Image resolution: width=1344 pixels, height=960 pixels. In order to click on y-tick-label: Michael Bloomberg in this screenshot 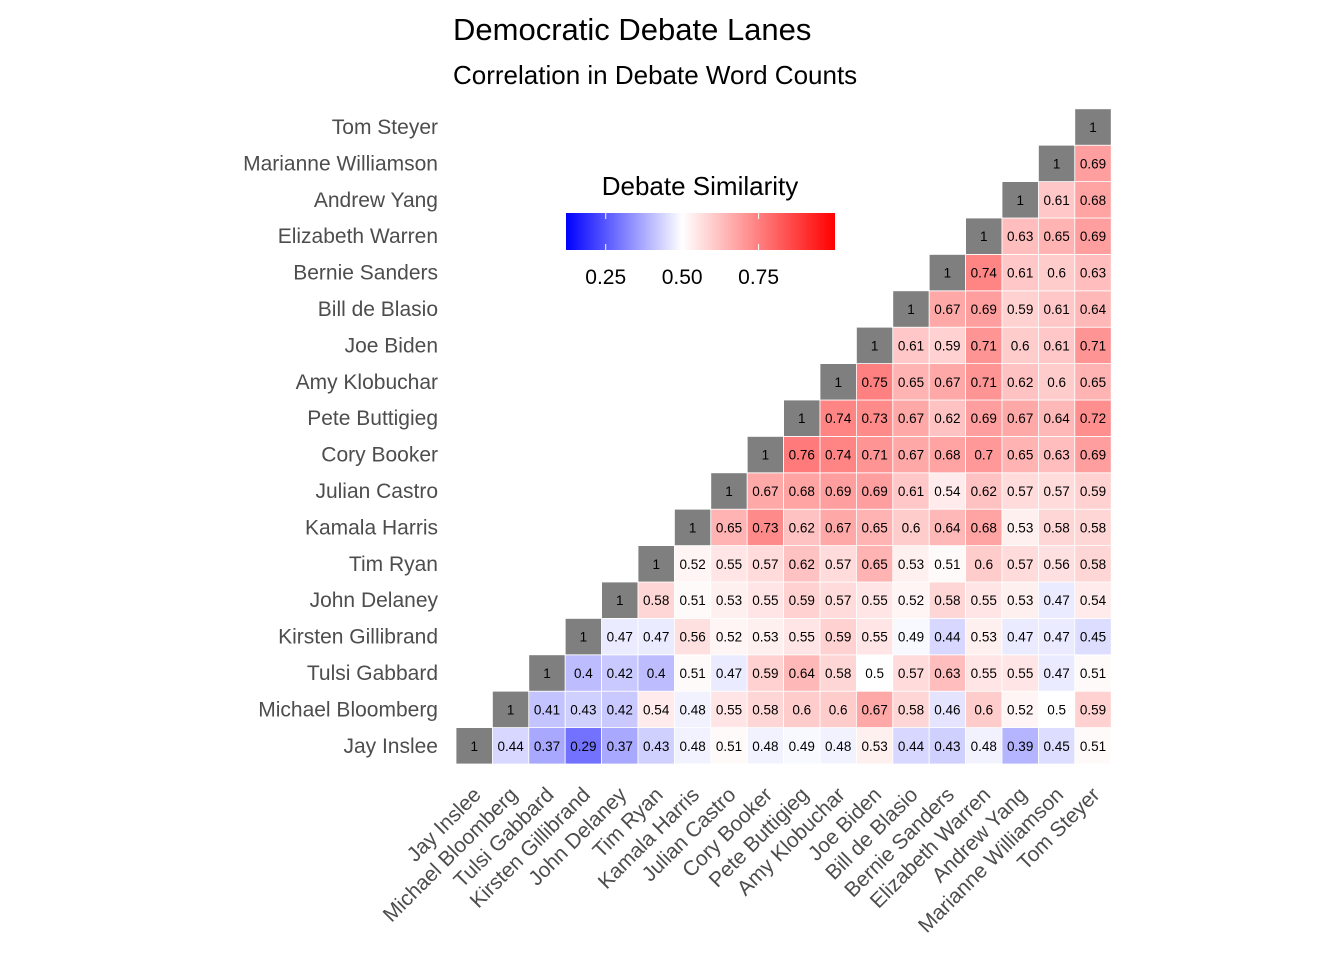, I will do `click(348, 709)`.